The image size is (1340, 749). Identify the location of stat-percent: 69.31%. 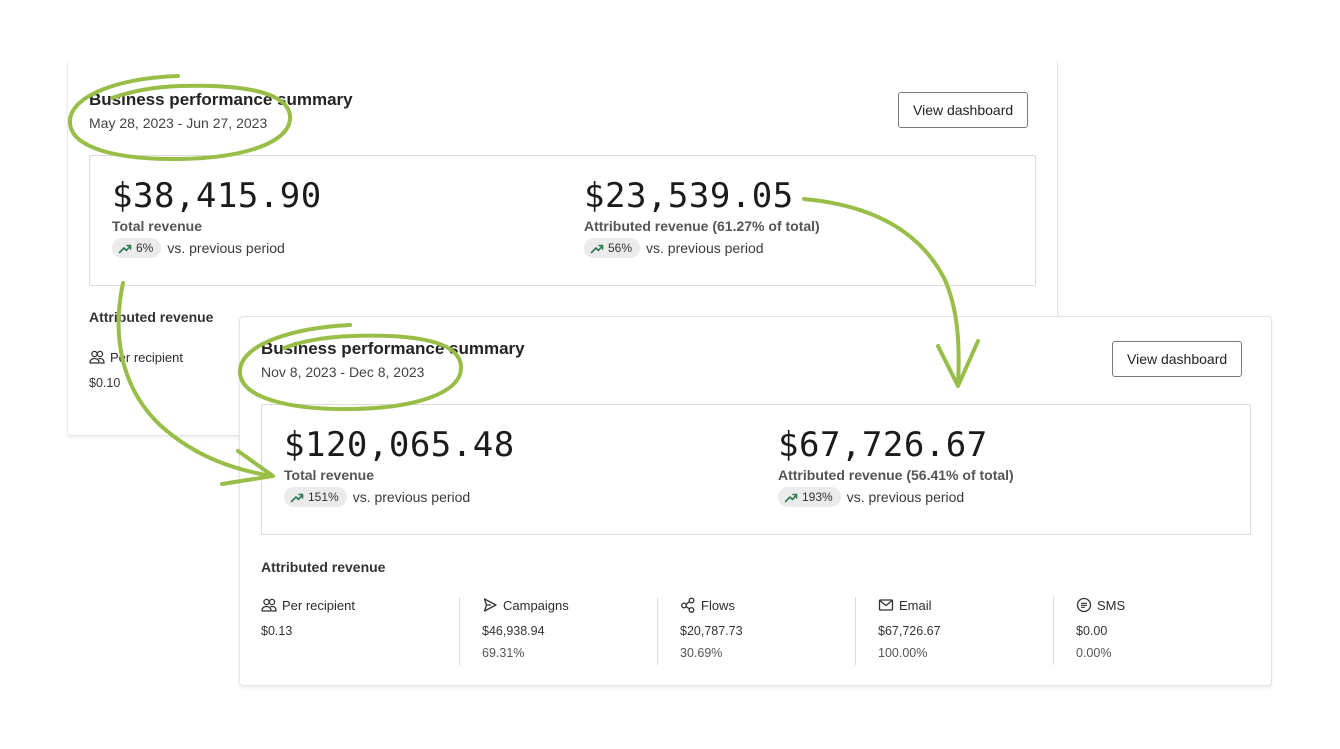
(503, 653).